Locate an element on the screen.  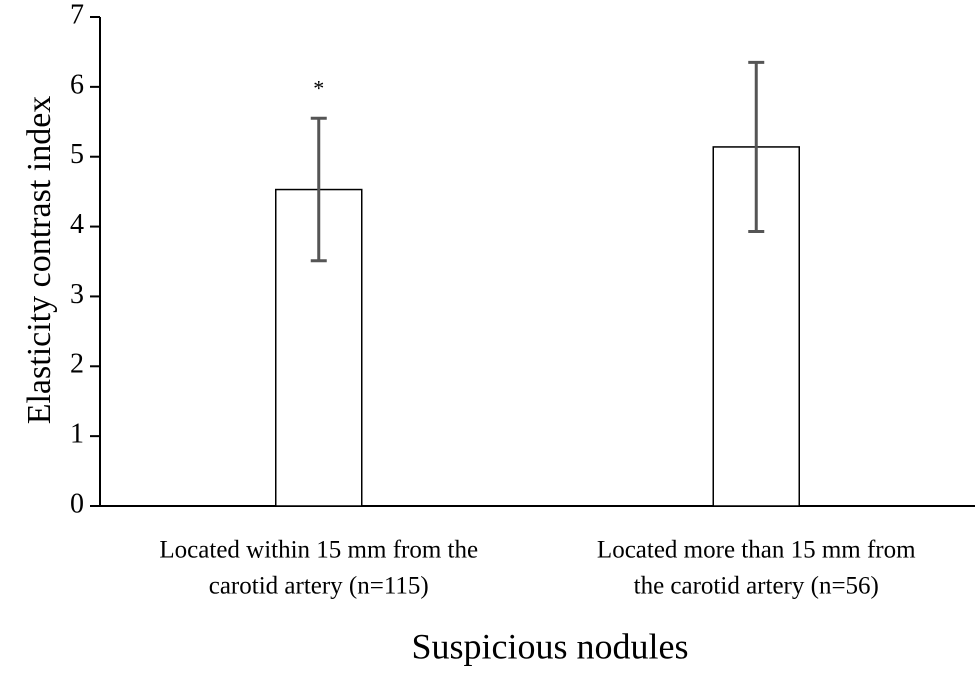
y-tick-label: 0 is located at coordinates (77, 503).